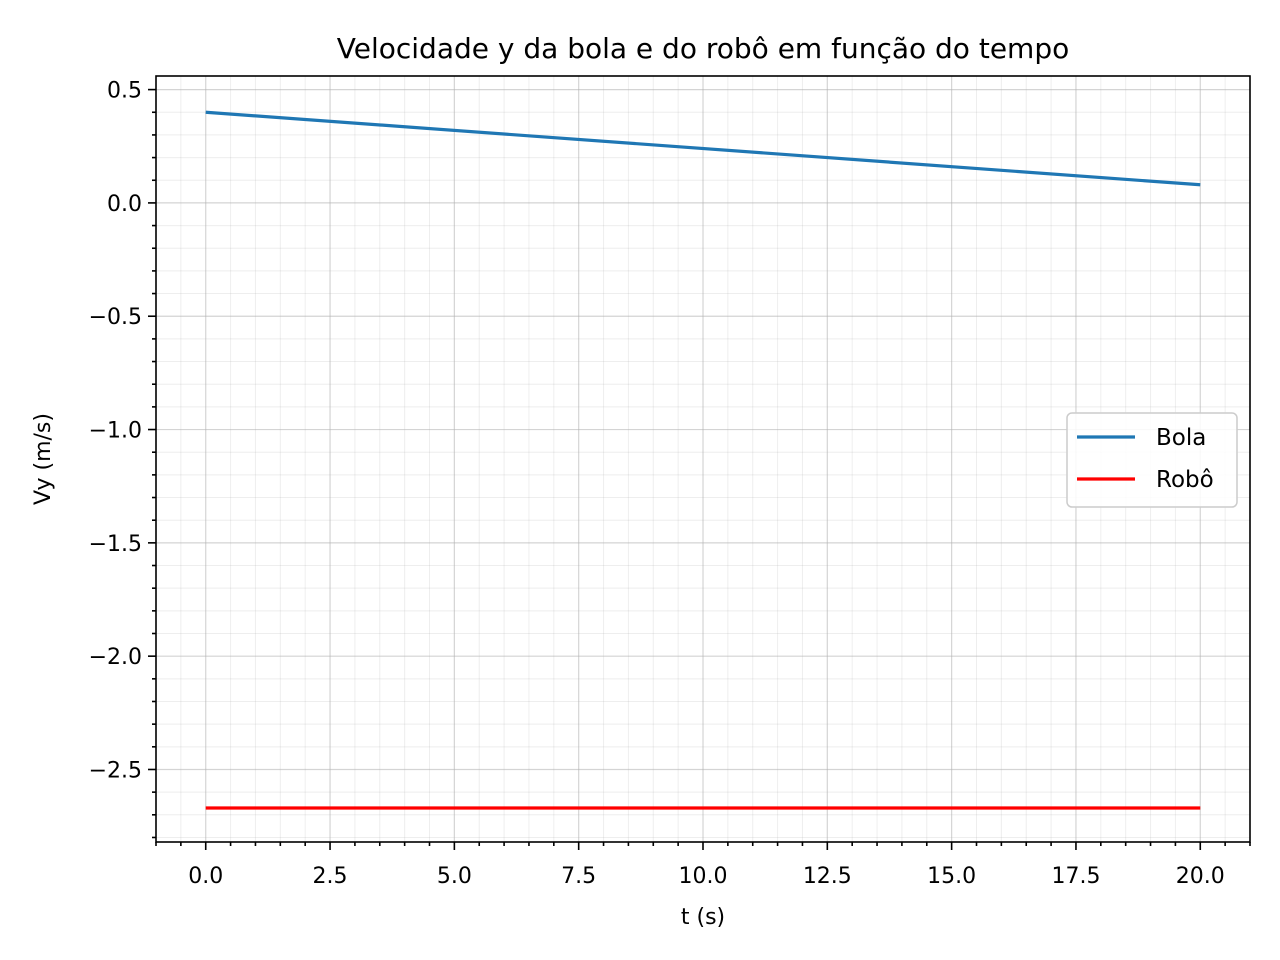 The height and width of the screenshot is (960, 1280). What do you see at coordinates (1200, 876) in the screenshot?
I see `x-tick-label: 20.0` at bounding box center [1200, 876].